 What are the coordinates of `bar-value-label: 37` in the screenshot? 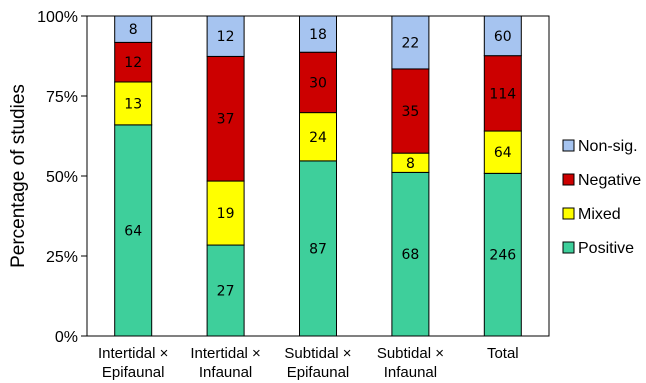 It's located at (226, 120).